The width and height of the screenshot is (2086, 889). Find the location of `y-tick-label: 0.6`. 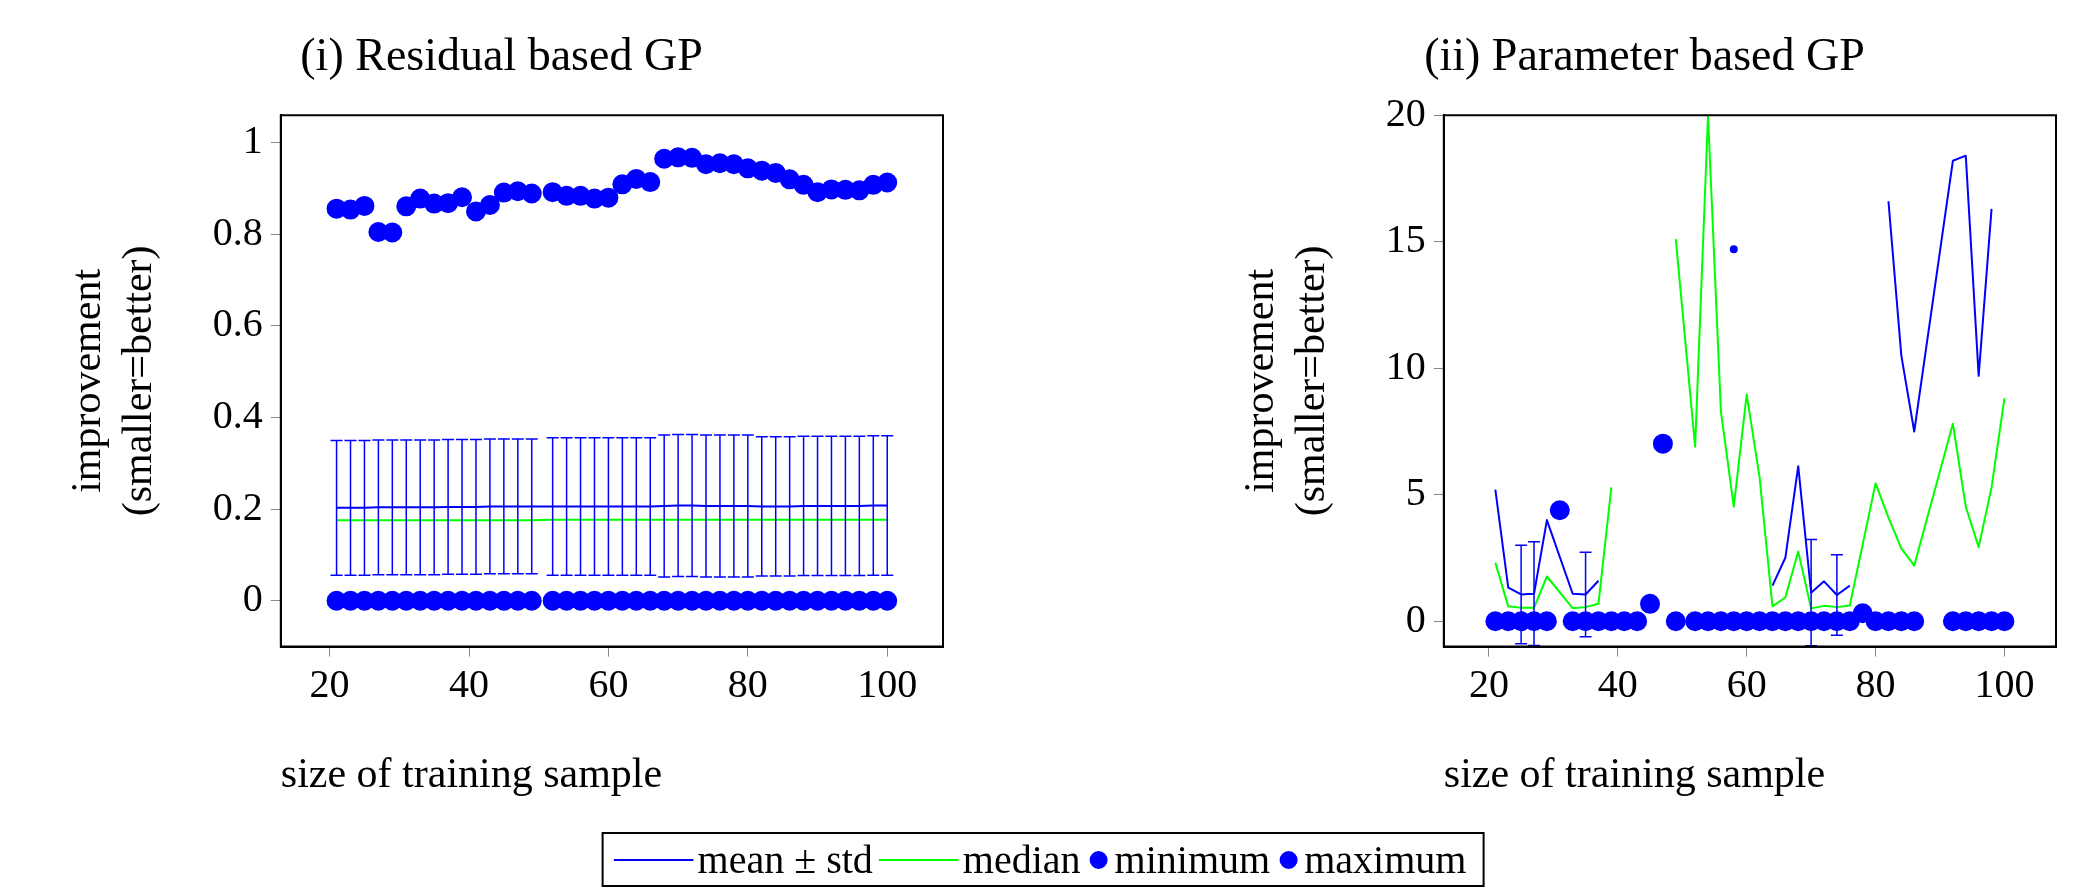

y-tick-label: 0.6 is located at coordinates (237, 323).